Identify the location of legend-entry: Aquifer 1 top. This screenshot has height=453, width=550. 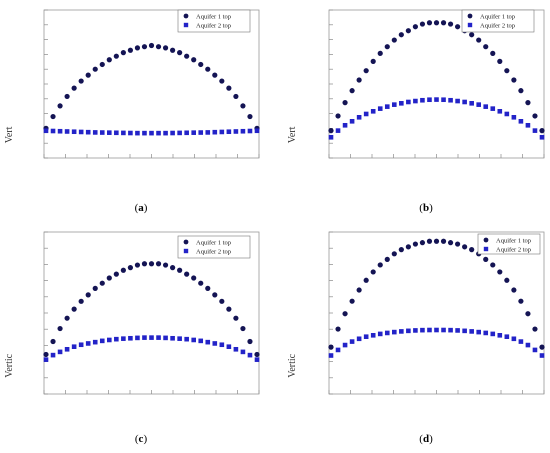
(213, 243).